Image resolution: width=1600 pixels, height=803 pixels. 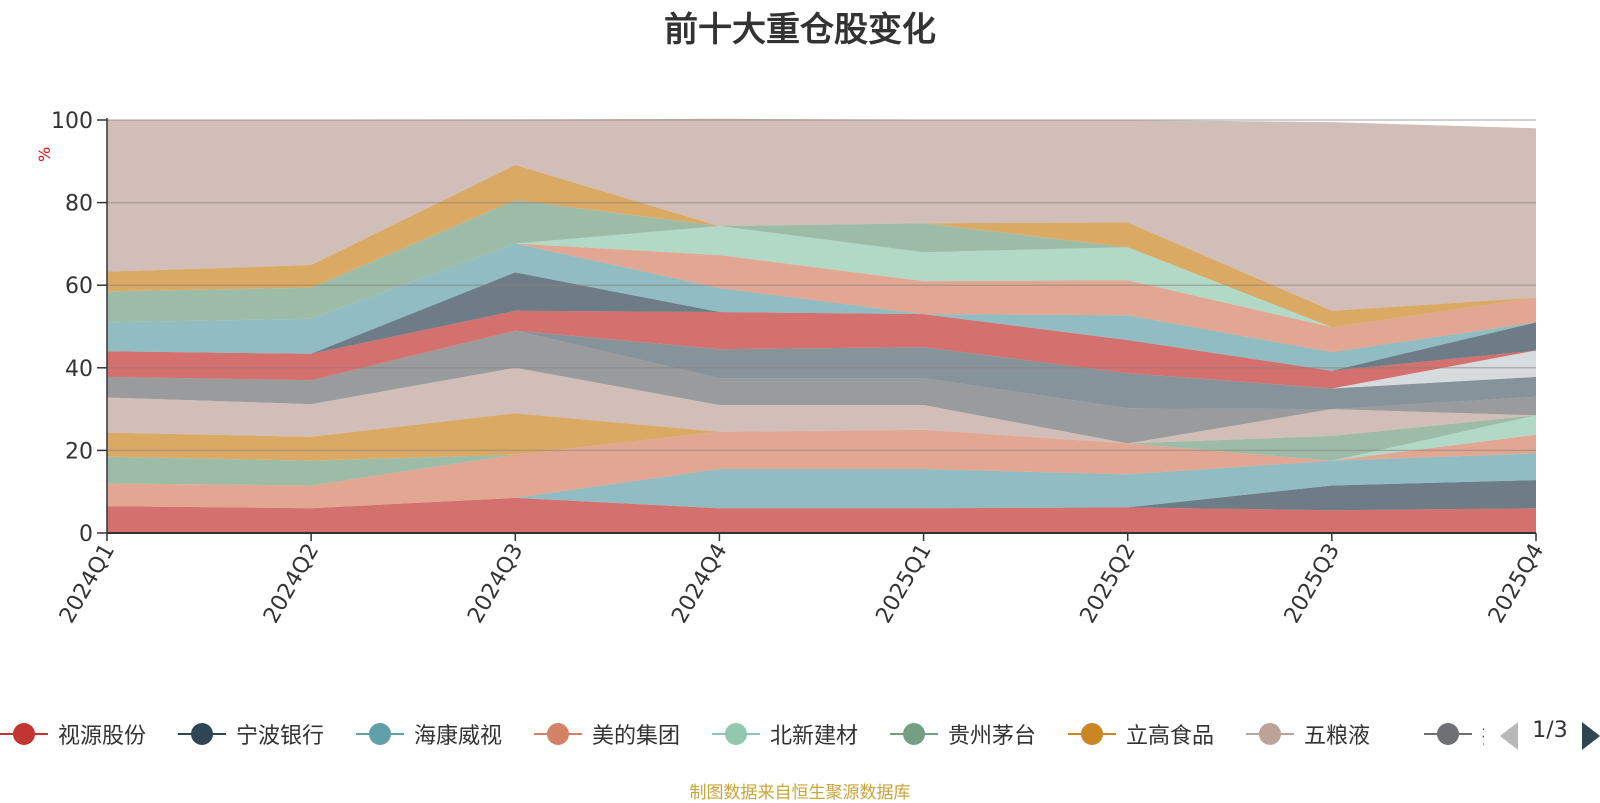 I want to click on legend-item-3: 海康威视, so click(x=429, y=734).